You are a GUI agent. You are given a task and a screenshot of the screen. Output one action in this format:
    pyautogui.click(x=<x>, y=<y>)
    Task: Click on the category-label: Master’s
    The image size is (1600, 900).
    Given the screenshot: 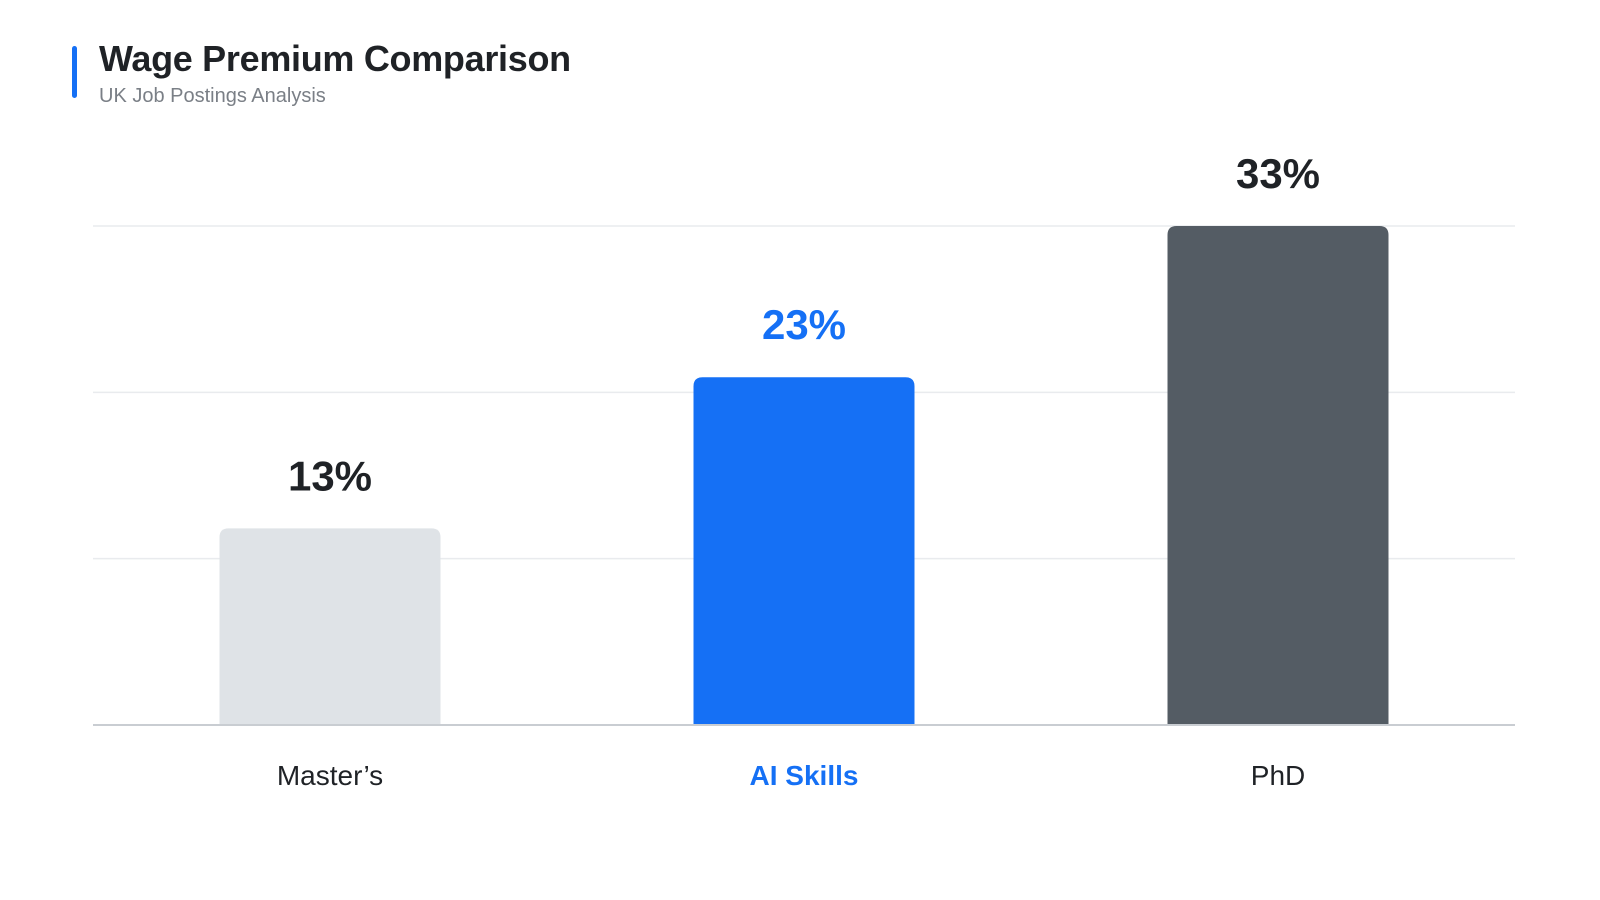 What is the action you would take?
    pyautogui.click(x=330, y=775)
    